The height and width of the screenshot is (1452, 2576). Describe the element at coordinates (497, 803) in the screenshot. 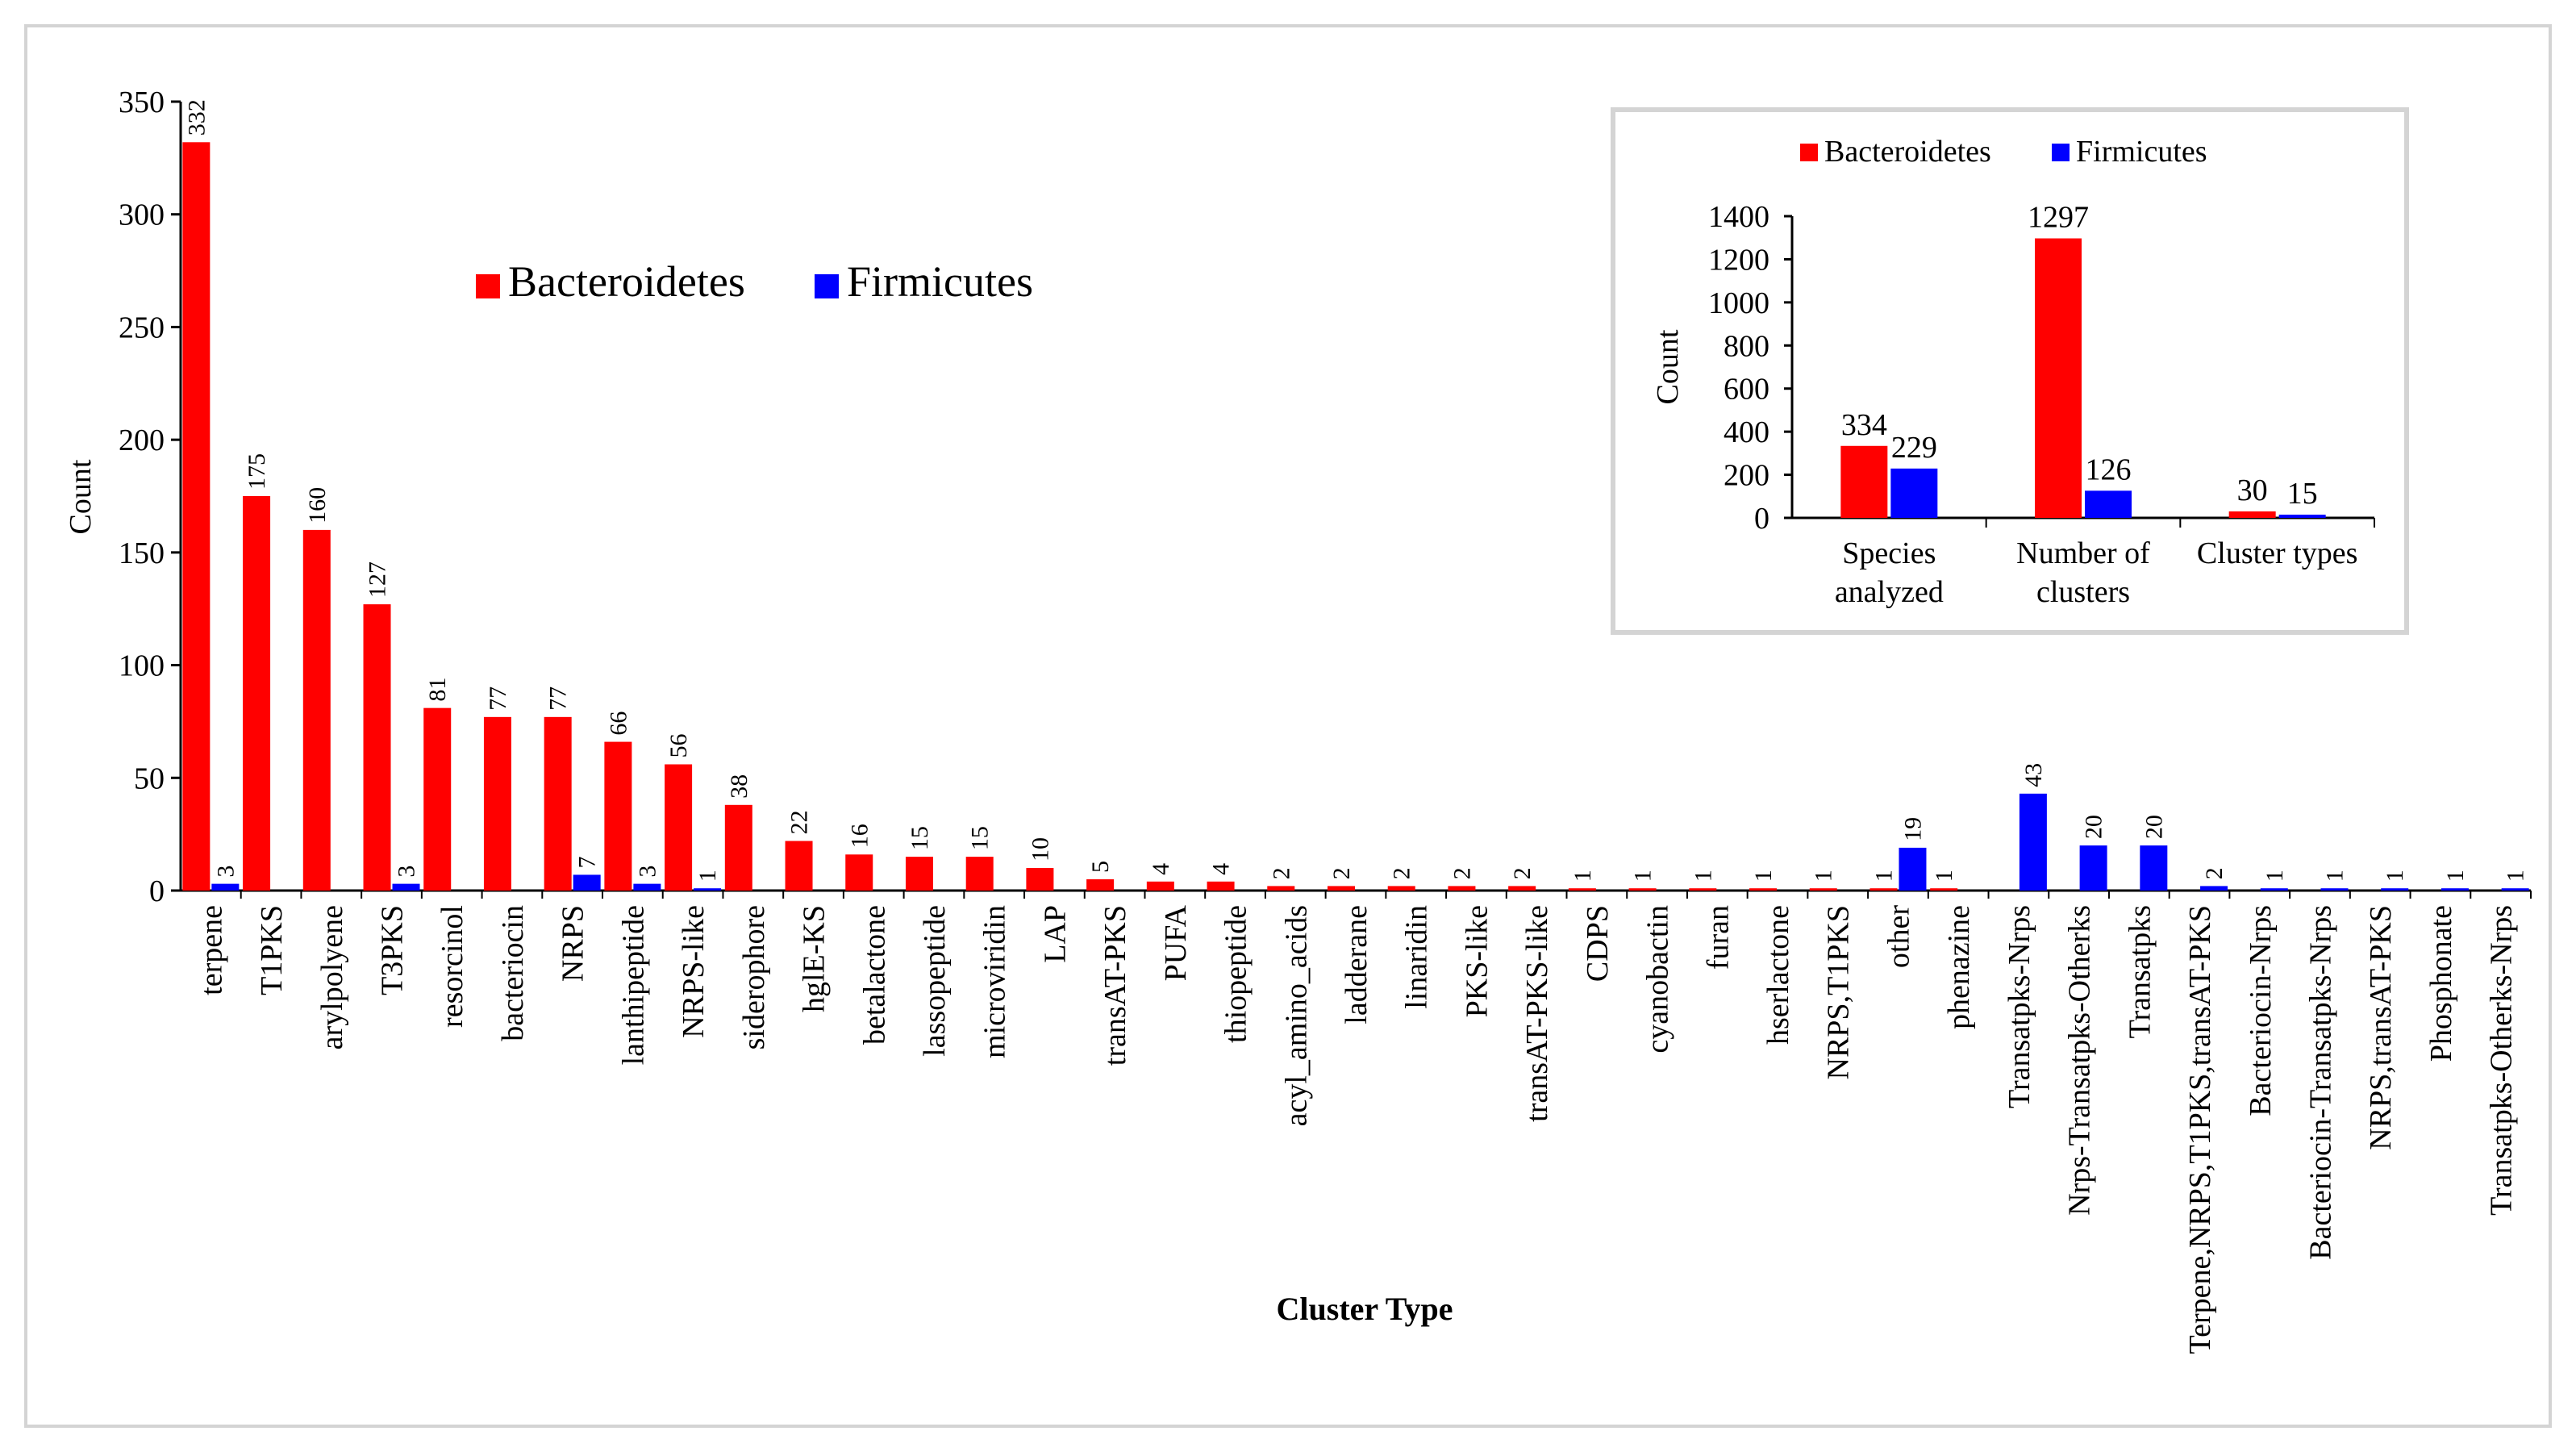

I see `bar-bacteroidetes-bacteriocin` at that location.